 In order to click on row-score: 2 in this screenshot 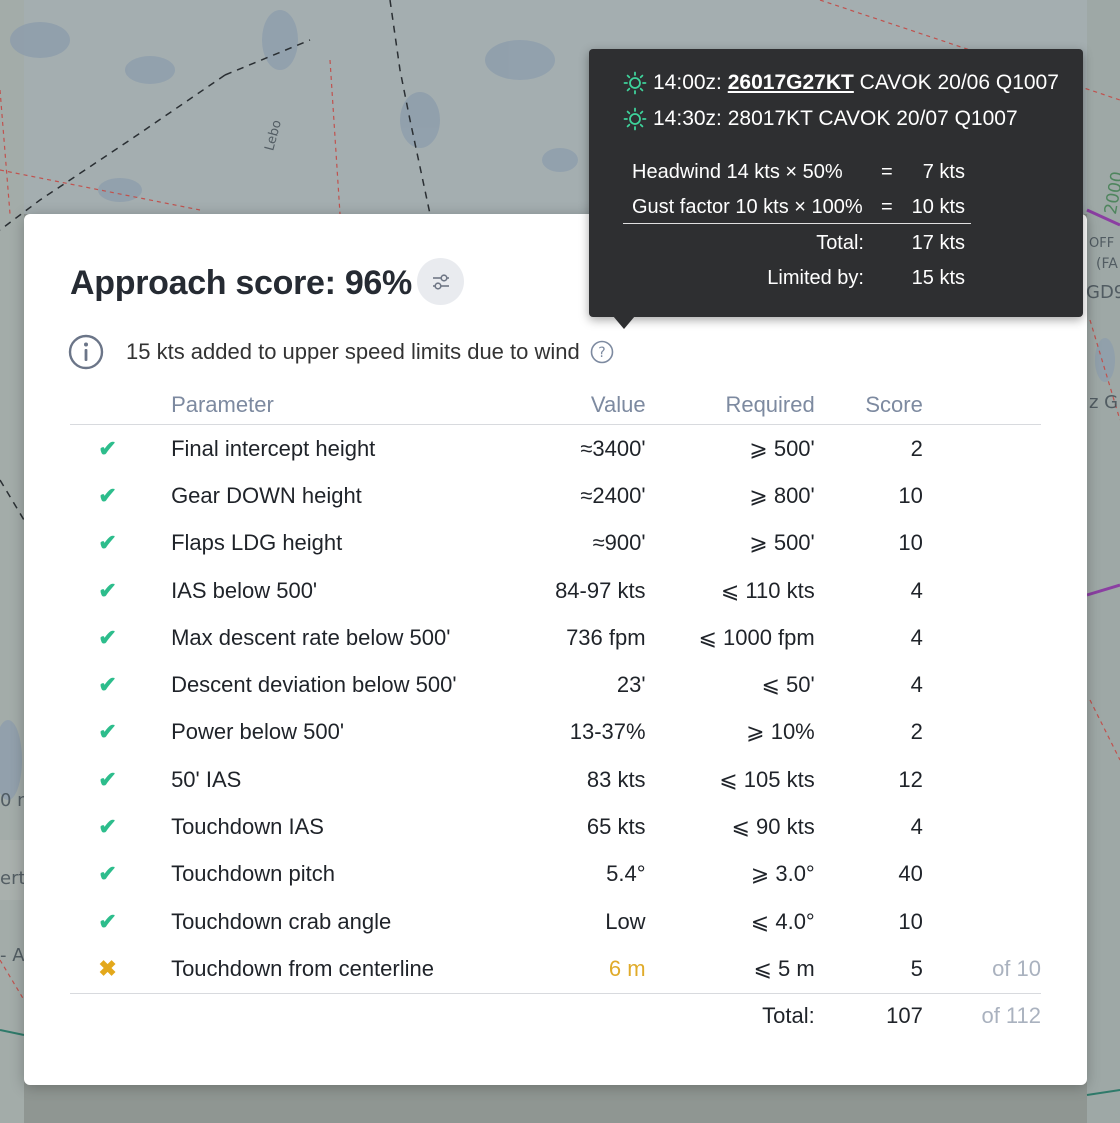, I will do `click(916, 732)`.